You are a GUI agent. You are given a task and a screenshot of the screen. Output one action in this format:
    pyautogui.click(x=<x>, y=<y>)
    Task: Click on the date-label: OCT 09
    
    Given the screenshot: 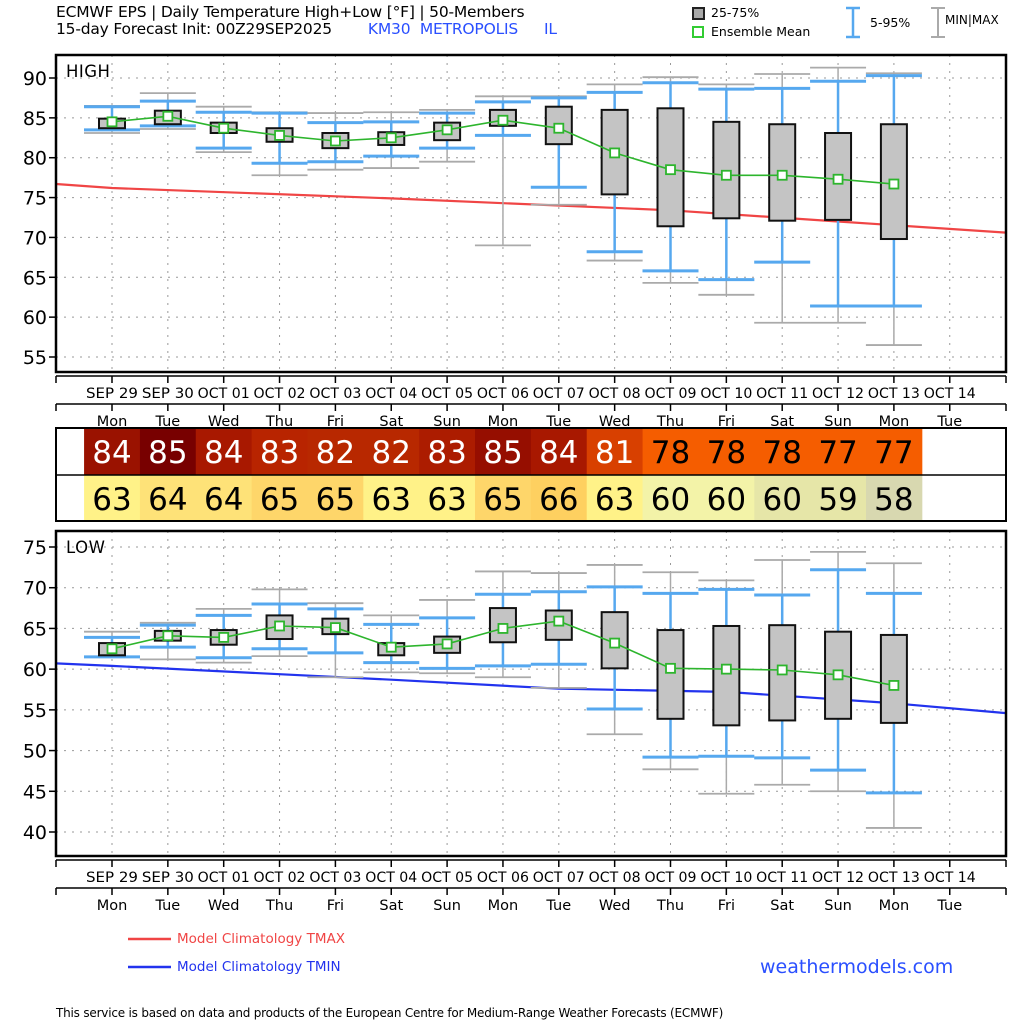 What is the action you would take?
    pyautogui.click(x=671, y=394)
    